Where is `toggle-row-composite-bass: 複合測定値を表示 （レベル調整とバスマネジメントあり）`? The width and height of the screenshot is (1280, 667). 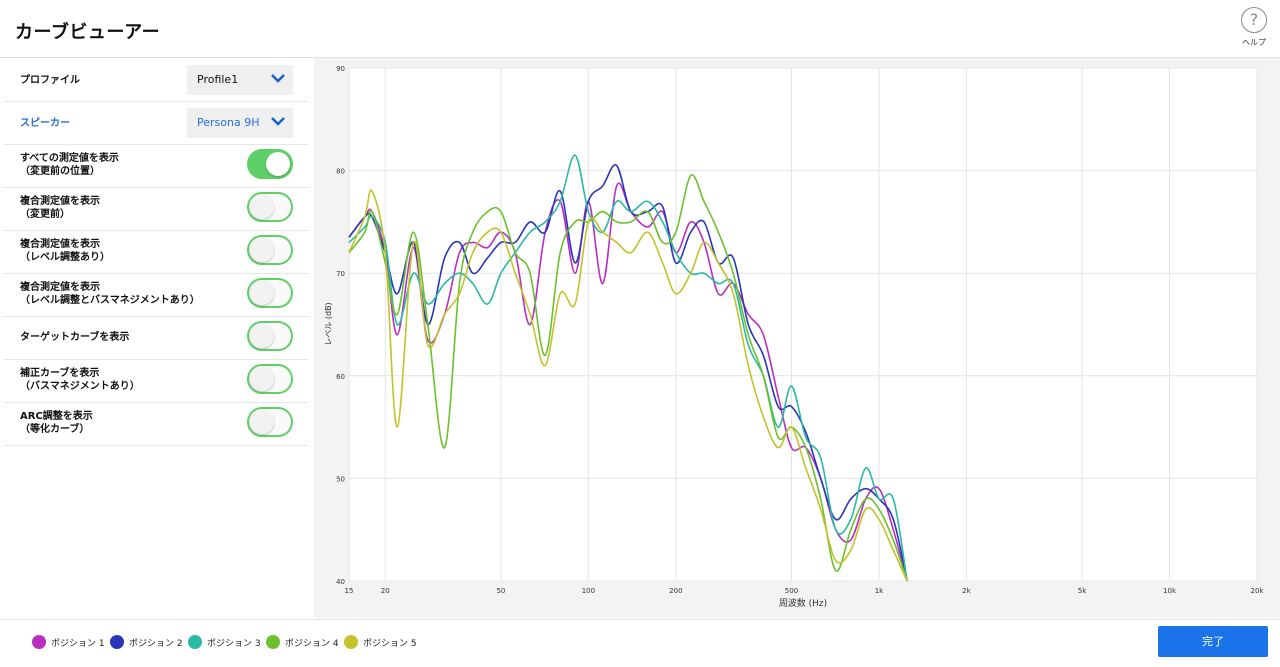
toggle-row-composite-bass: 複合測定値を表示 （レベル調整とバスマネジメントあり） is located at coordinates (156, 295).